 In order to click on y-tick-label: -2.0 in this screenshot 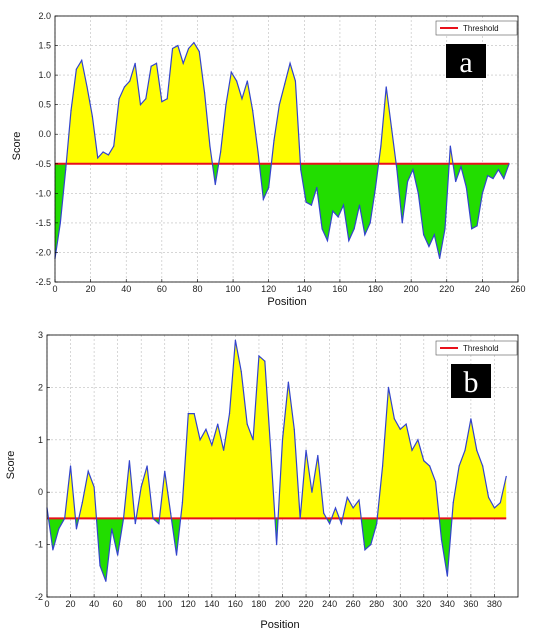, I will do `click(43, 252)`.